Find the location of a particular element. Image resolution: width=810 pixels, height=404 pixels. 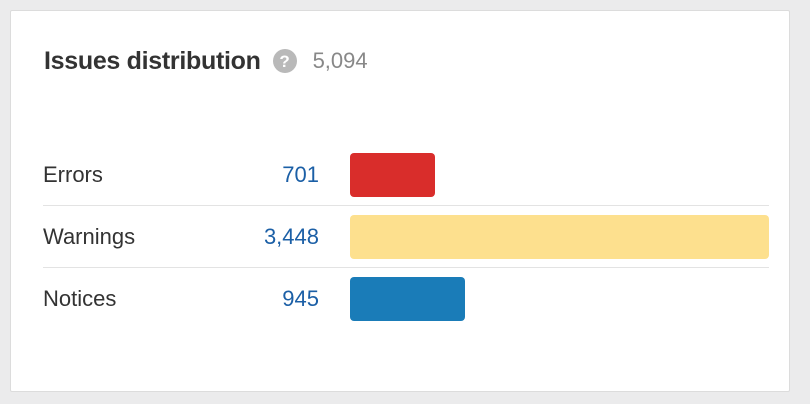

bar-notices is located at coordinates (407, 299).